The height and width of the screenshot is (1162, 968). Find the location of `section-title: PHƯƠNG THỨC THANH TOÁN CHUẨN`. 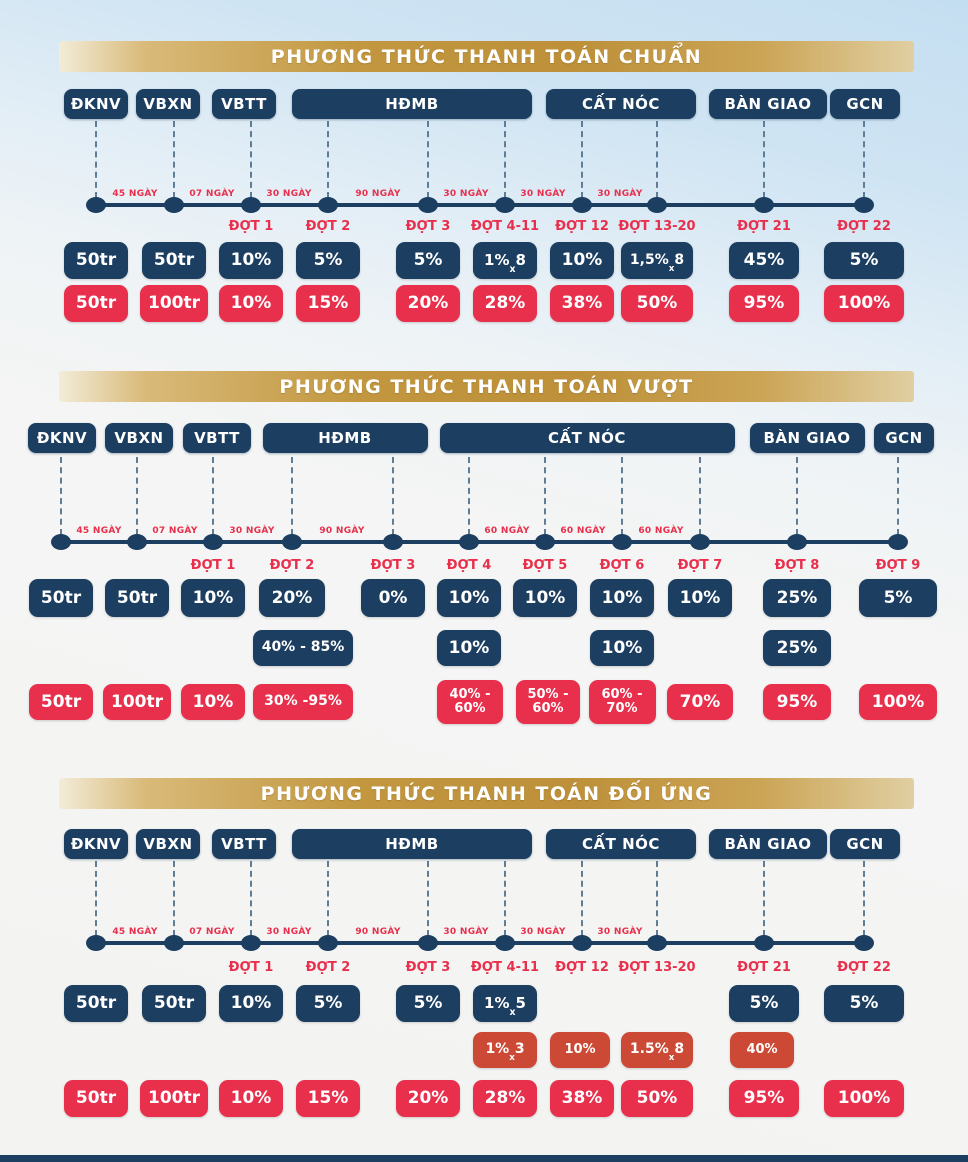

section-title: PHƯƠNG THỨC THANH TOÁN CHUẨN is located at coordinates (486, 56).